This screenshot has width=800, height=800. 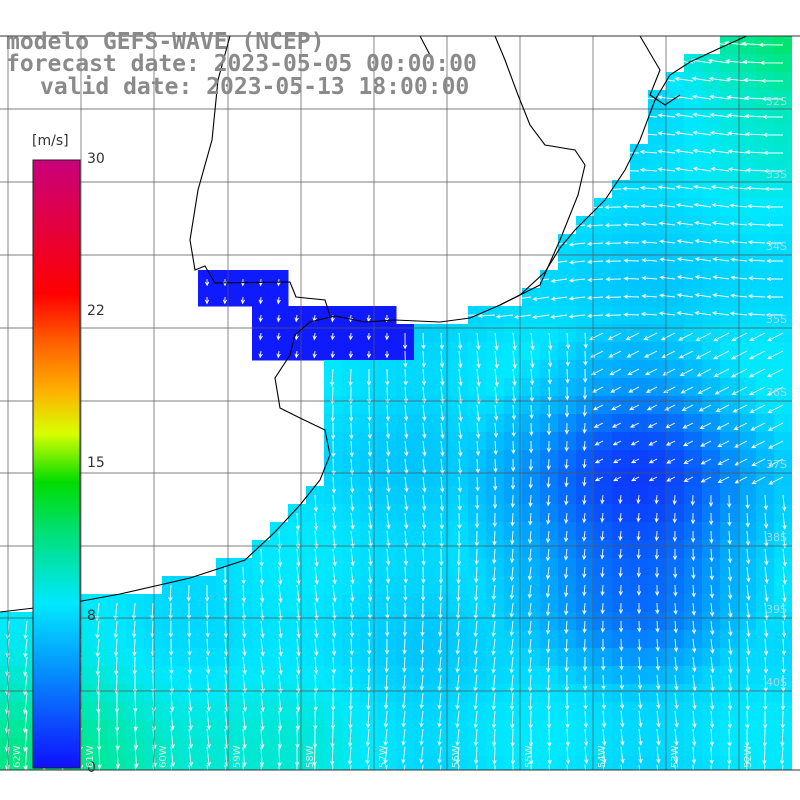 I want to click on lat-label-37s: 37S, so click(x=776, y=464).